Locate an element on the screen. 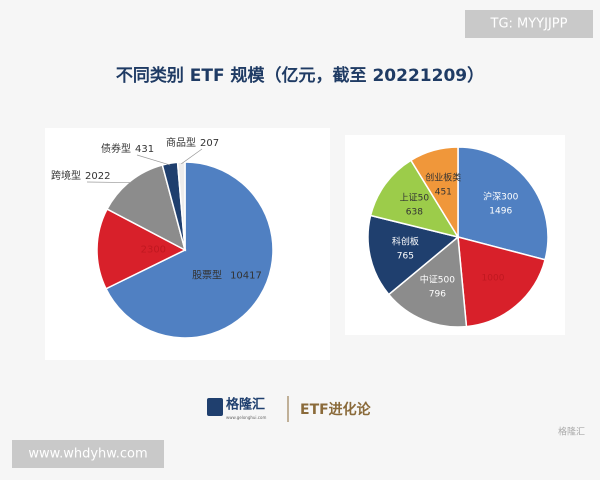 The width and height of the screenshot is (600, 484). slice-label: 上证50 is located at coordinates (415, 198).